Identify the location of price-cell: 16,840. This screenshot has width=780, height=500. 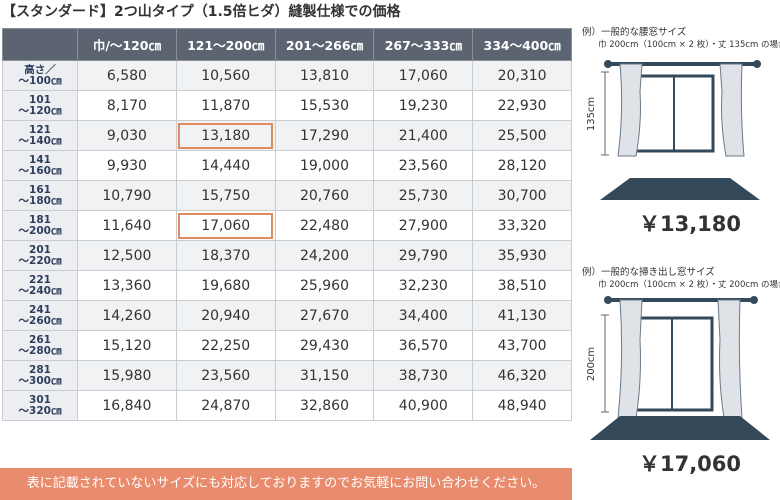
(127, 405).